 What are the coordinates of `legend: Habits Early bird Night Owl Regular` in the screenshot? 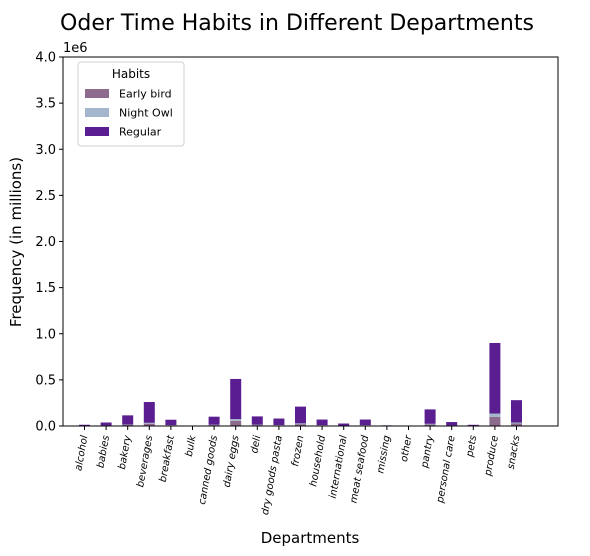 It's located at (131, 104).